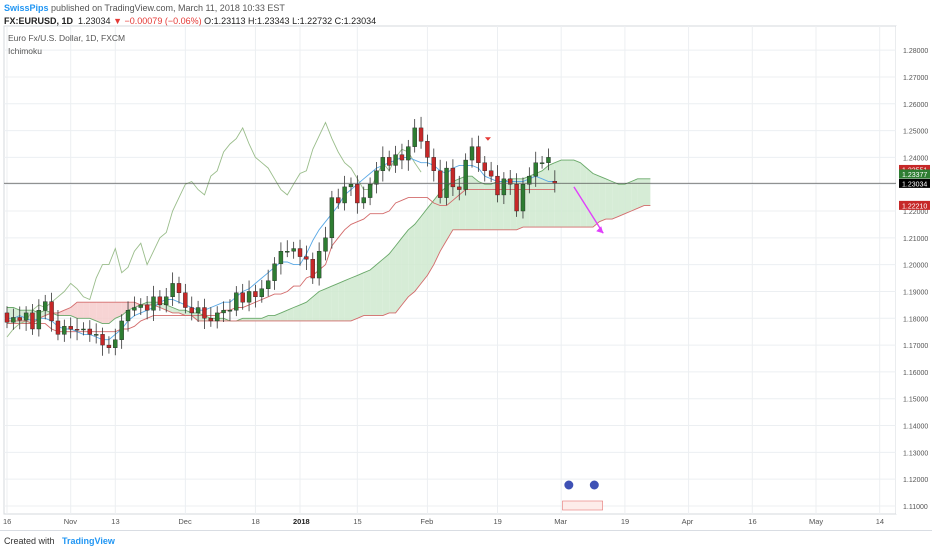 Image resolution: width=932 pixels, height=551 pixels. I want to click on price-tick-label: 1.18000, so click(915, 319).